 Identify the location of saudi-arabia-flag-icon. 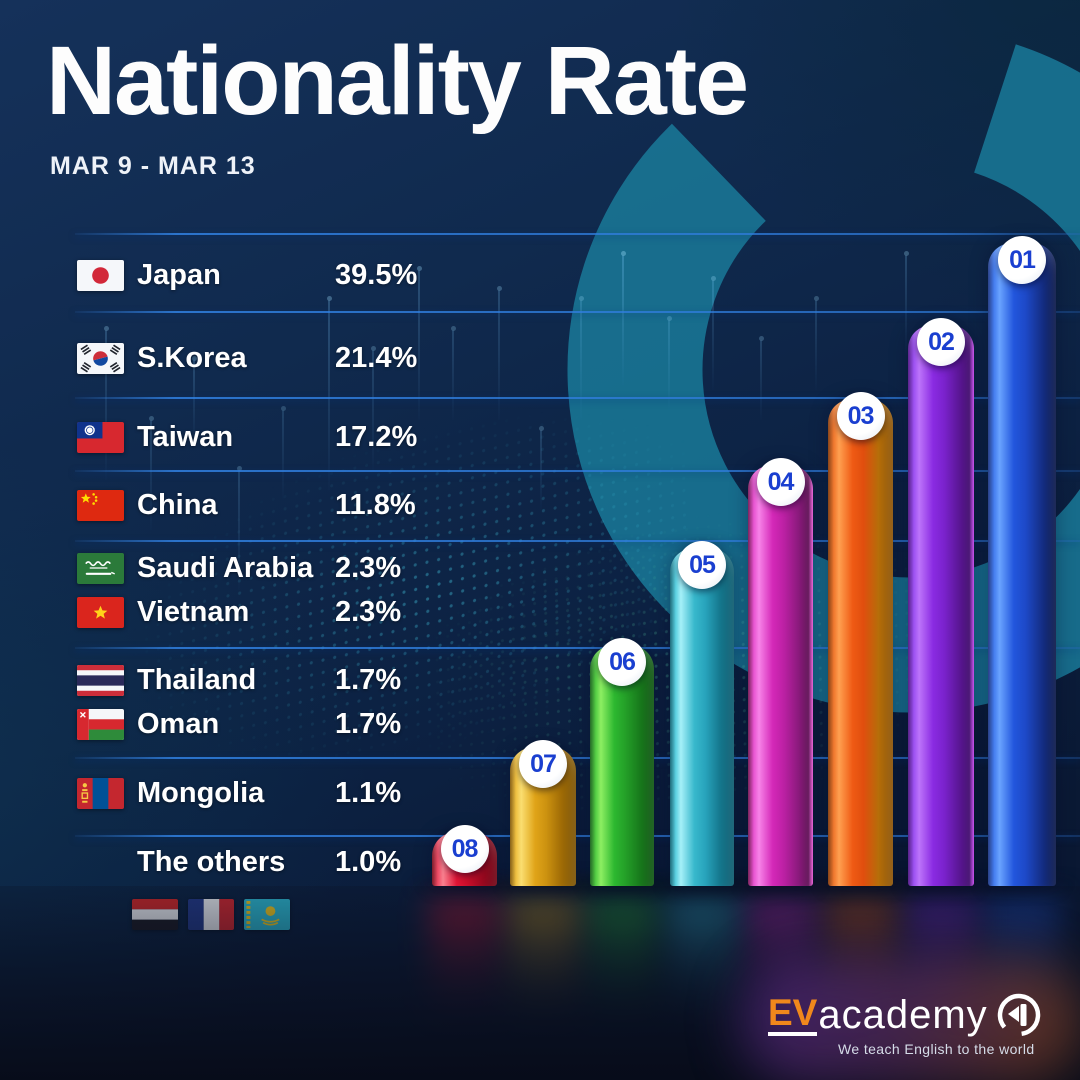
(100, 568).